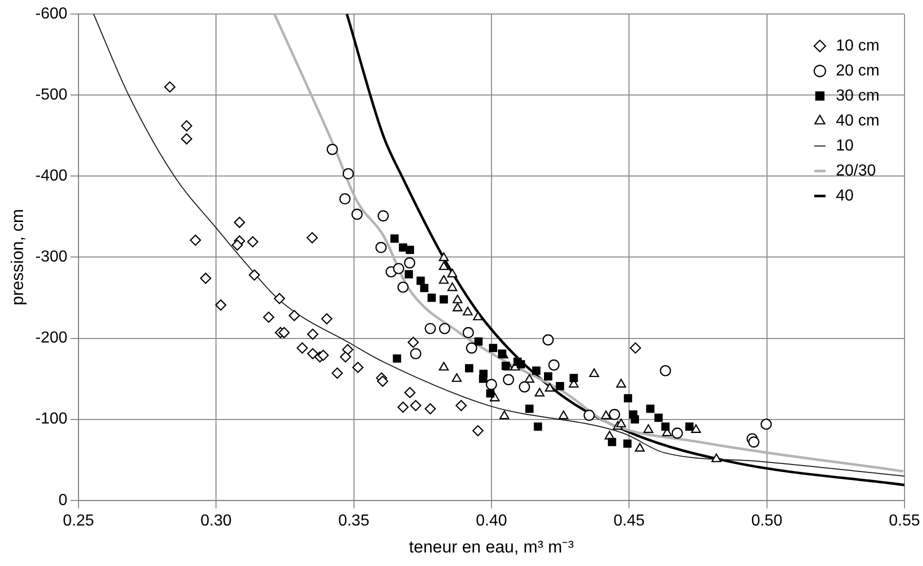  What do you see at coordinates (904, 521) in the screenshot?
I see `x-tick-label: 0.55` at bounding box center [904, 521].